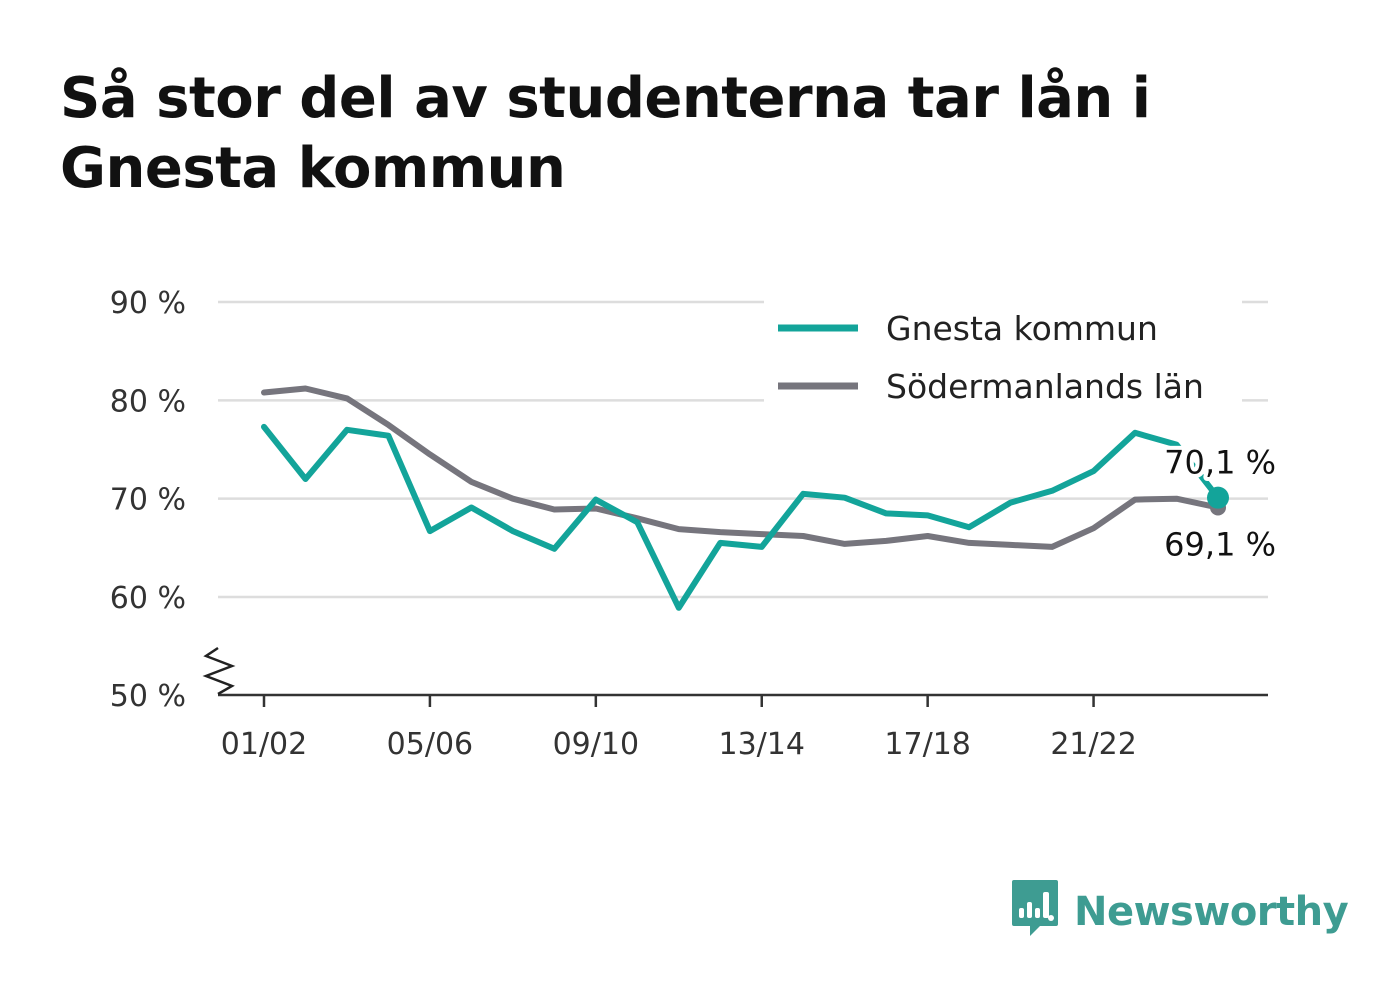 This screenshot has height=999, width=1382. Describe the element at coordinates (927, 744) in the screenshot. I see `x-tick-label: 17/18` at that location.